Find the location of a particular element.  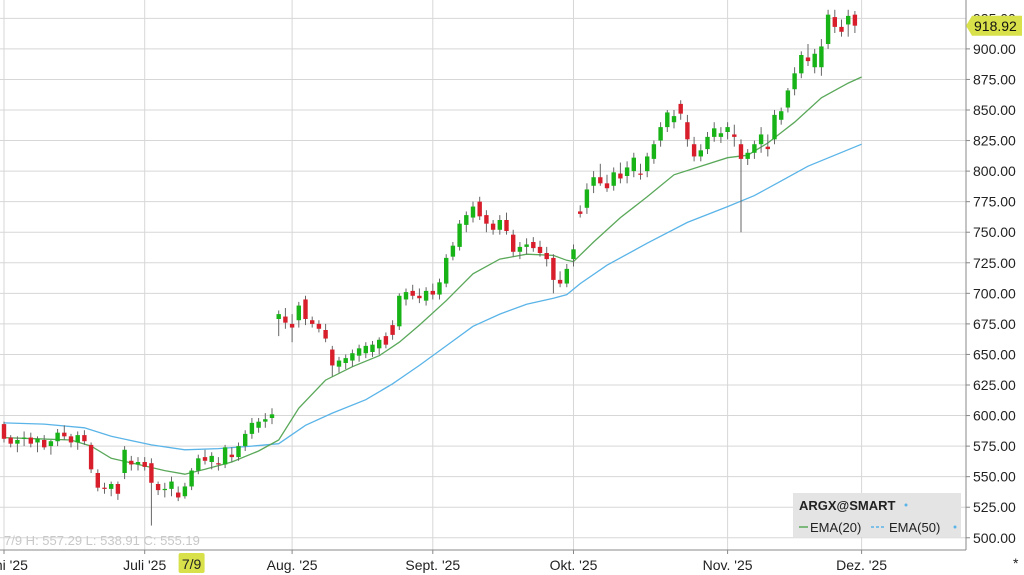

legend-background is located at coordinates (877, 515).